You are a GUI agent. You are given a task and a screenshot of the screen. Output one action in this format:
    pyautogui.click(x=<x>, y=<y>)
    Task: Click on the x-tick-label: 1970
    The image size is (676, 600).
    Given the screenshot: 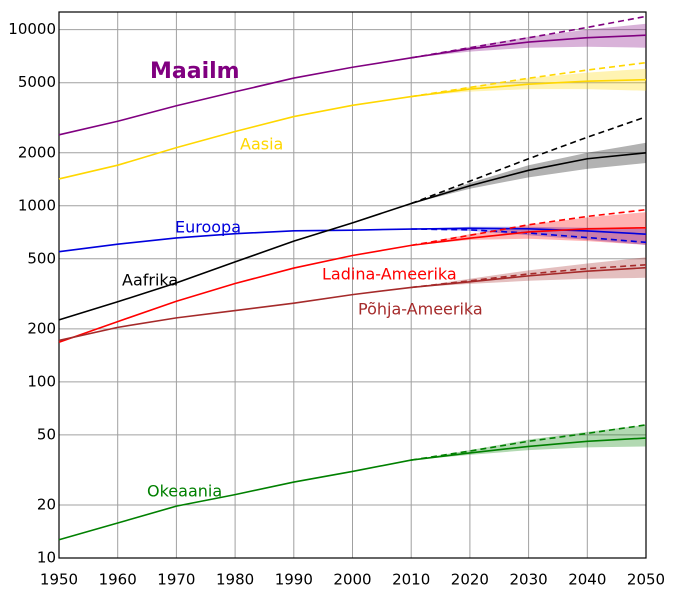 What is the action you would take?
    pyautogui.click(x=176, y=580)
    